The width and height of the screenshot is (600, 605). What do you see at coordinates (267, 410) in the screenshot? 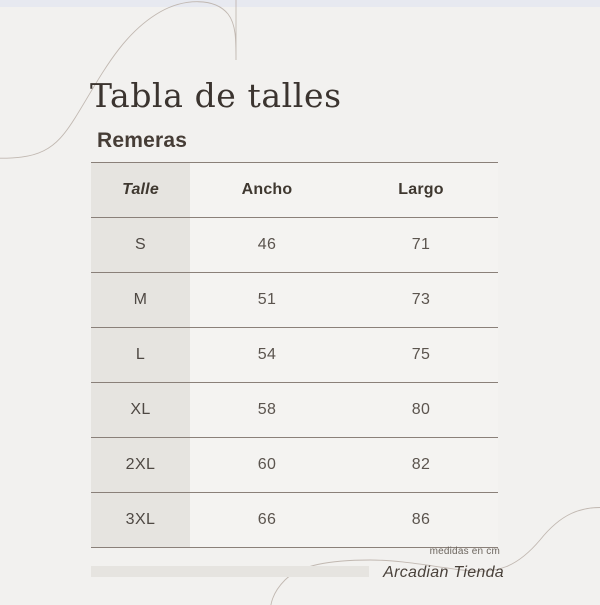
I see `cell-ancho: 58` at bounding box center [267, 410].